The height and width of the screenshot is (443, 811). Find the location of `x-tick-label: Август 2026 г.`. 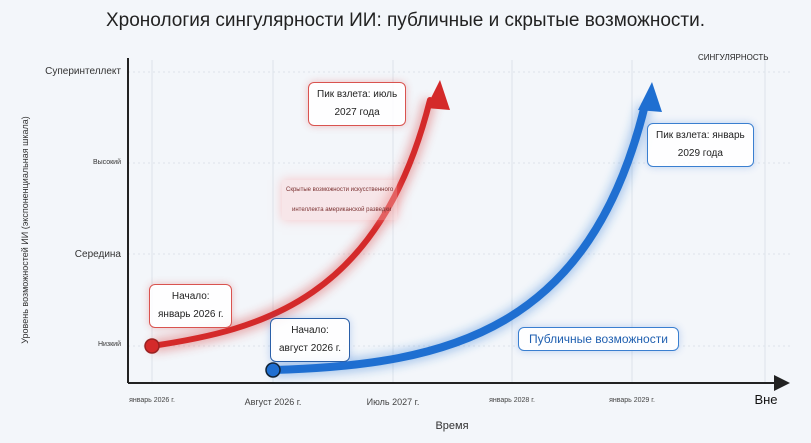

x-tick-label: Август 2026 г. is located at coordinates (273, 402).